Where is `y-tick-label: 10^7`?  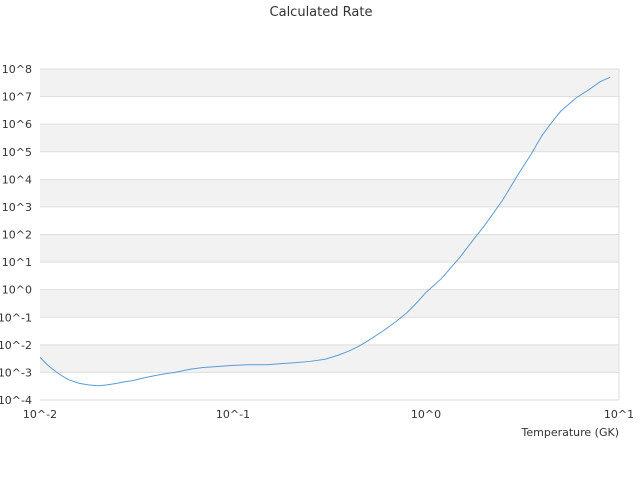
y-tick-label: 10^7 is located at coordinates (17, 97).